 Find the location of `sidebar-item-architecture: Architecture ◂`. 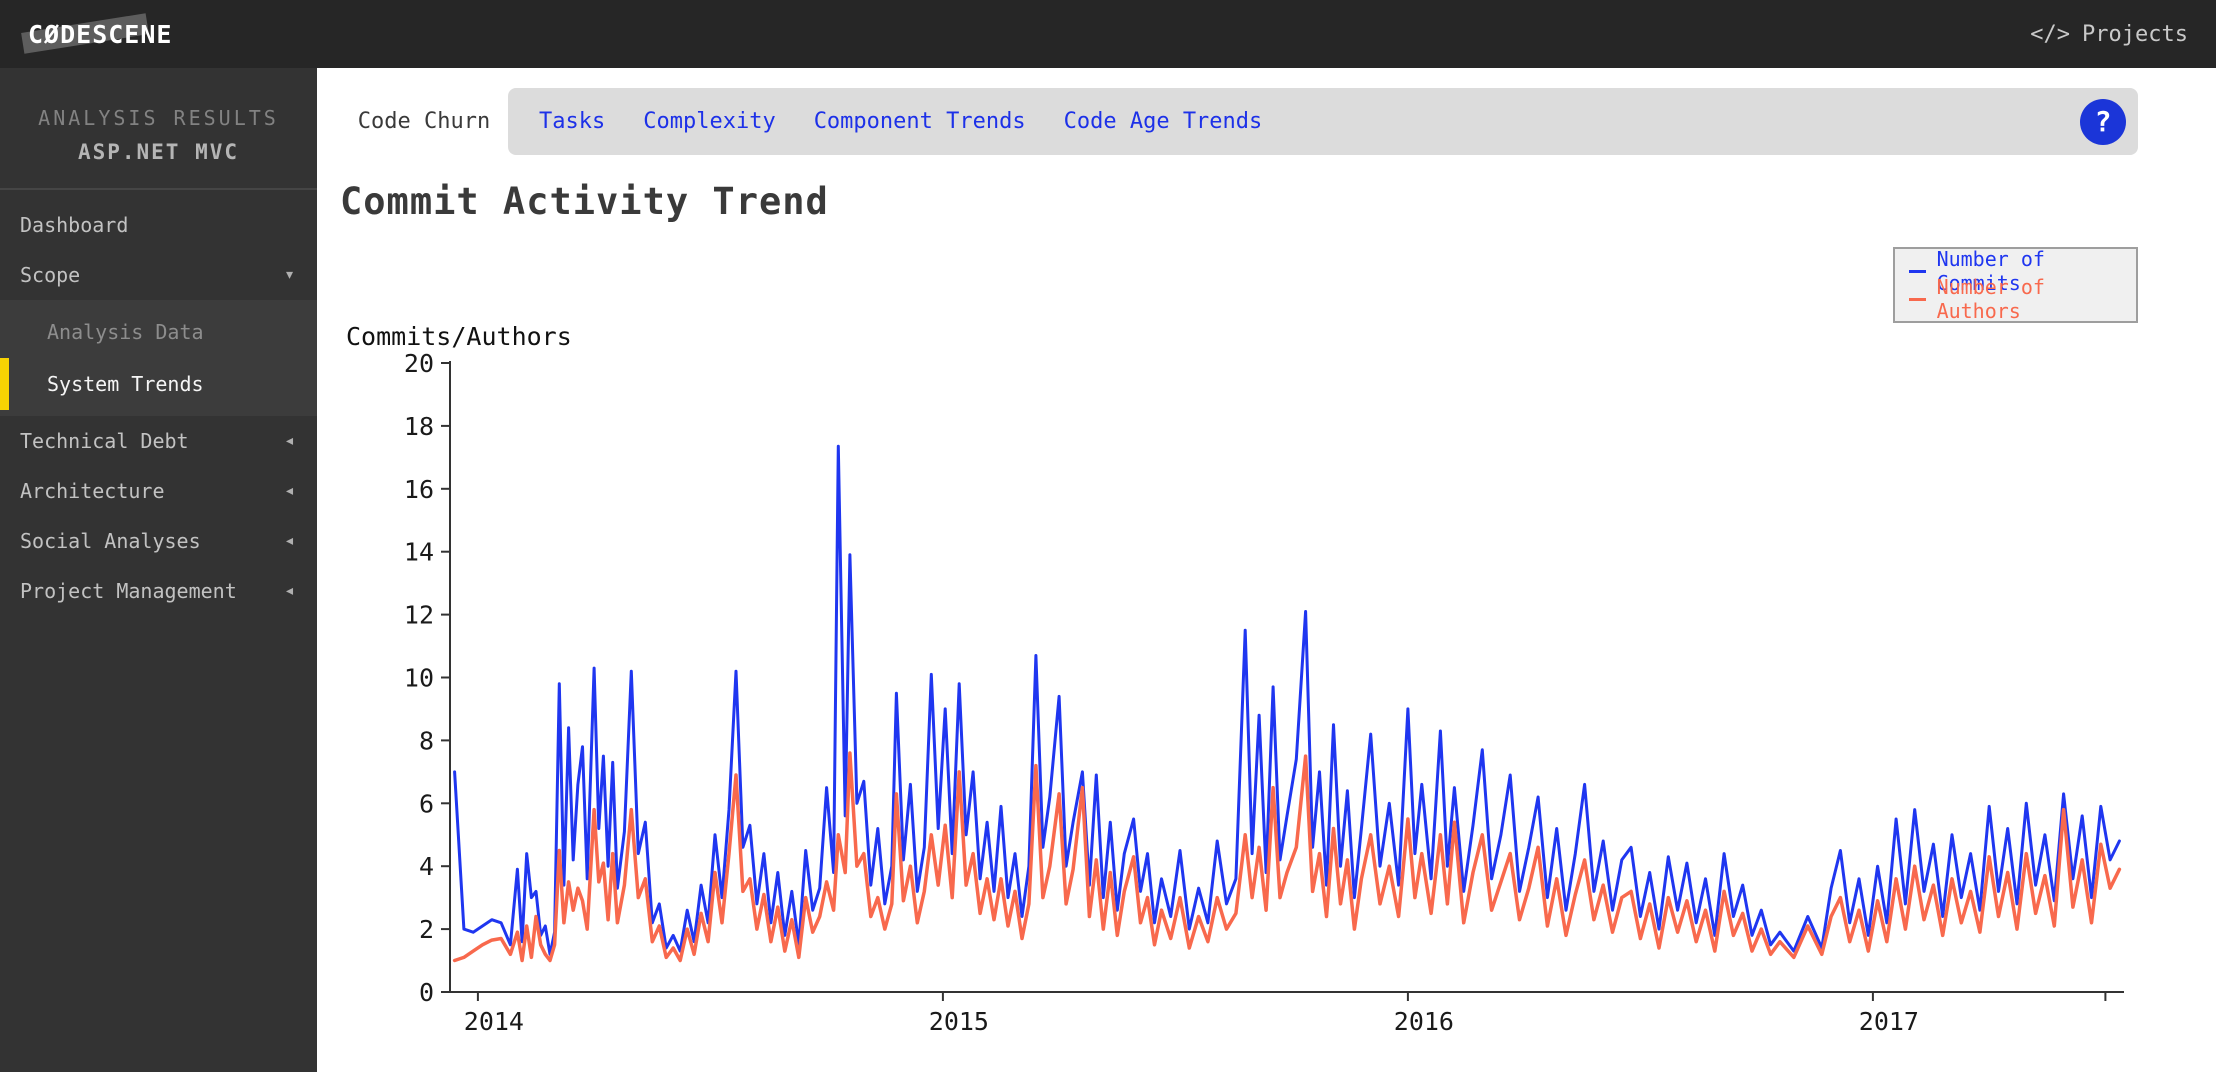

sidebar-item-architecture: Architecture ◂ is located at coordinates (158, 491).